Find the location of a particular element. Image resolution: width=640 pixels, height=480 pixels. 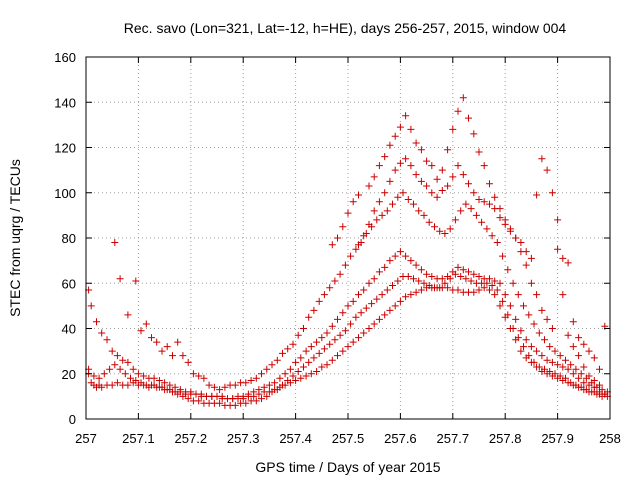

x-tick-label: 257.5 is located at coordinates (348, 438).